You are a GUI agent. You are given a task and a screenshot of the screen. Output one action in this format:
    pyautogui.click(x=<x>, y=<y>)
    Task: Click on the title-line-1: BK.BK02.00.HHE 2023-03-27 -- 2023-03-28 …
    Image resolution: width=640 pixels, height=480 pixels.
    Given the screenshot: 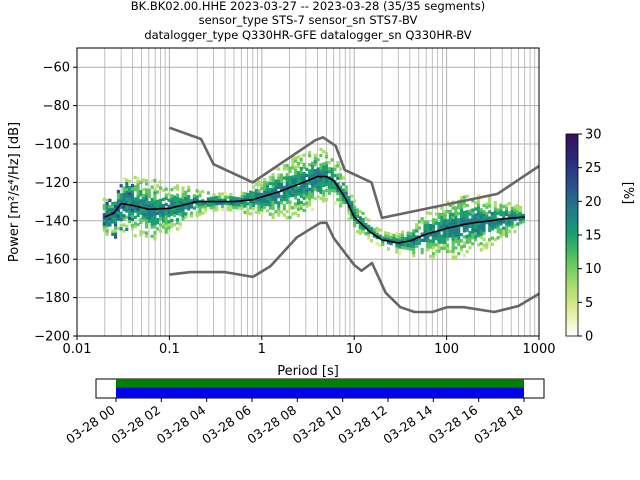 What is the action you would take?
    pyautogui.click(x=308, y=6)
    